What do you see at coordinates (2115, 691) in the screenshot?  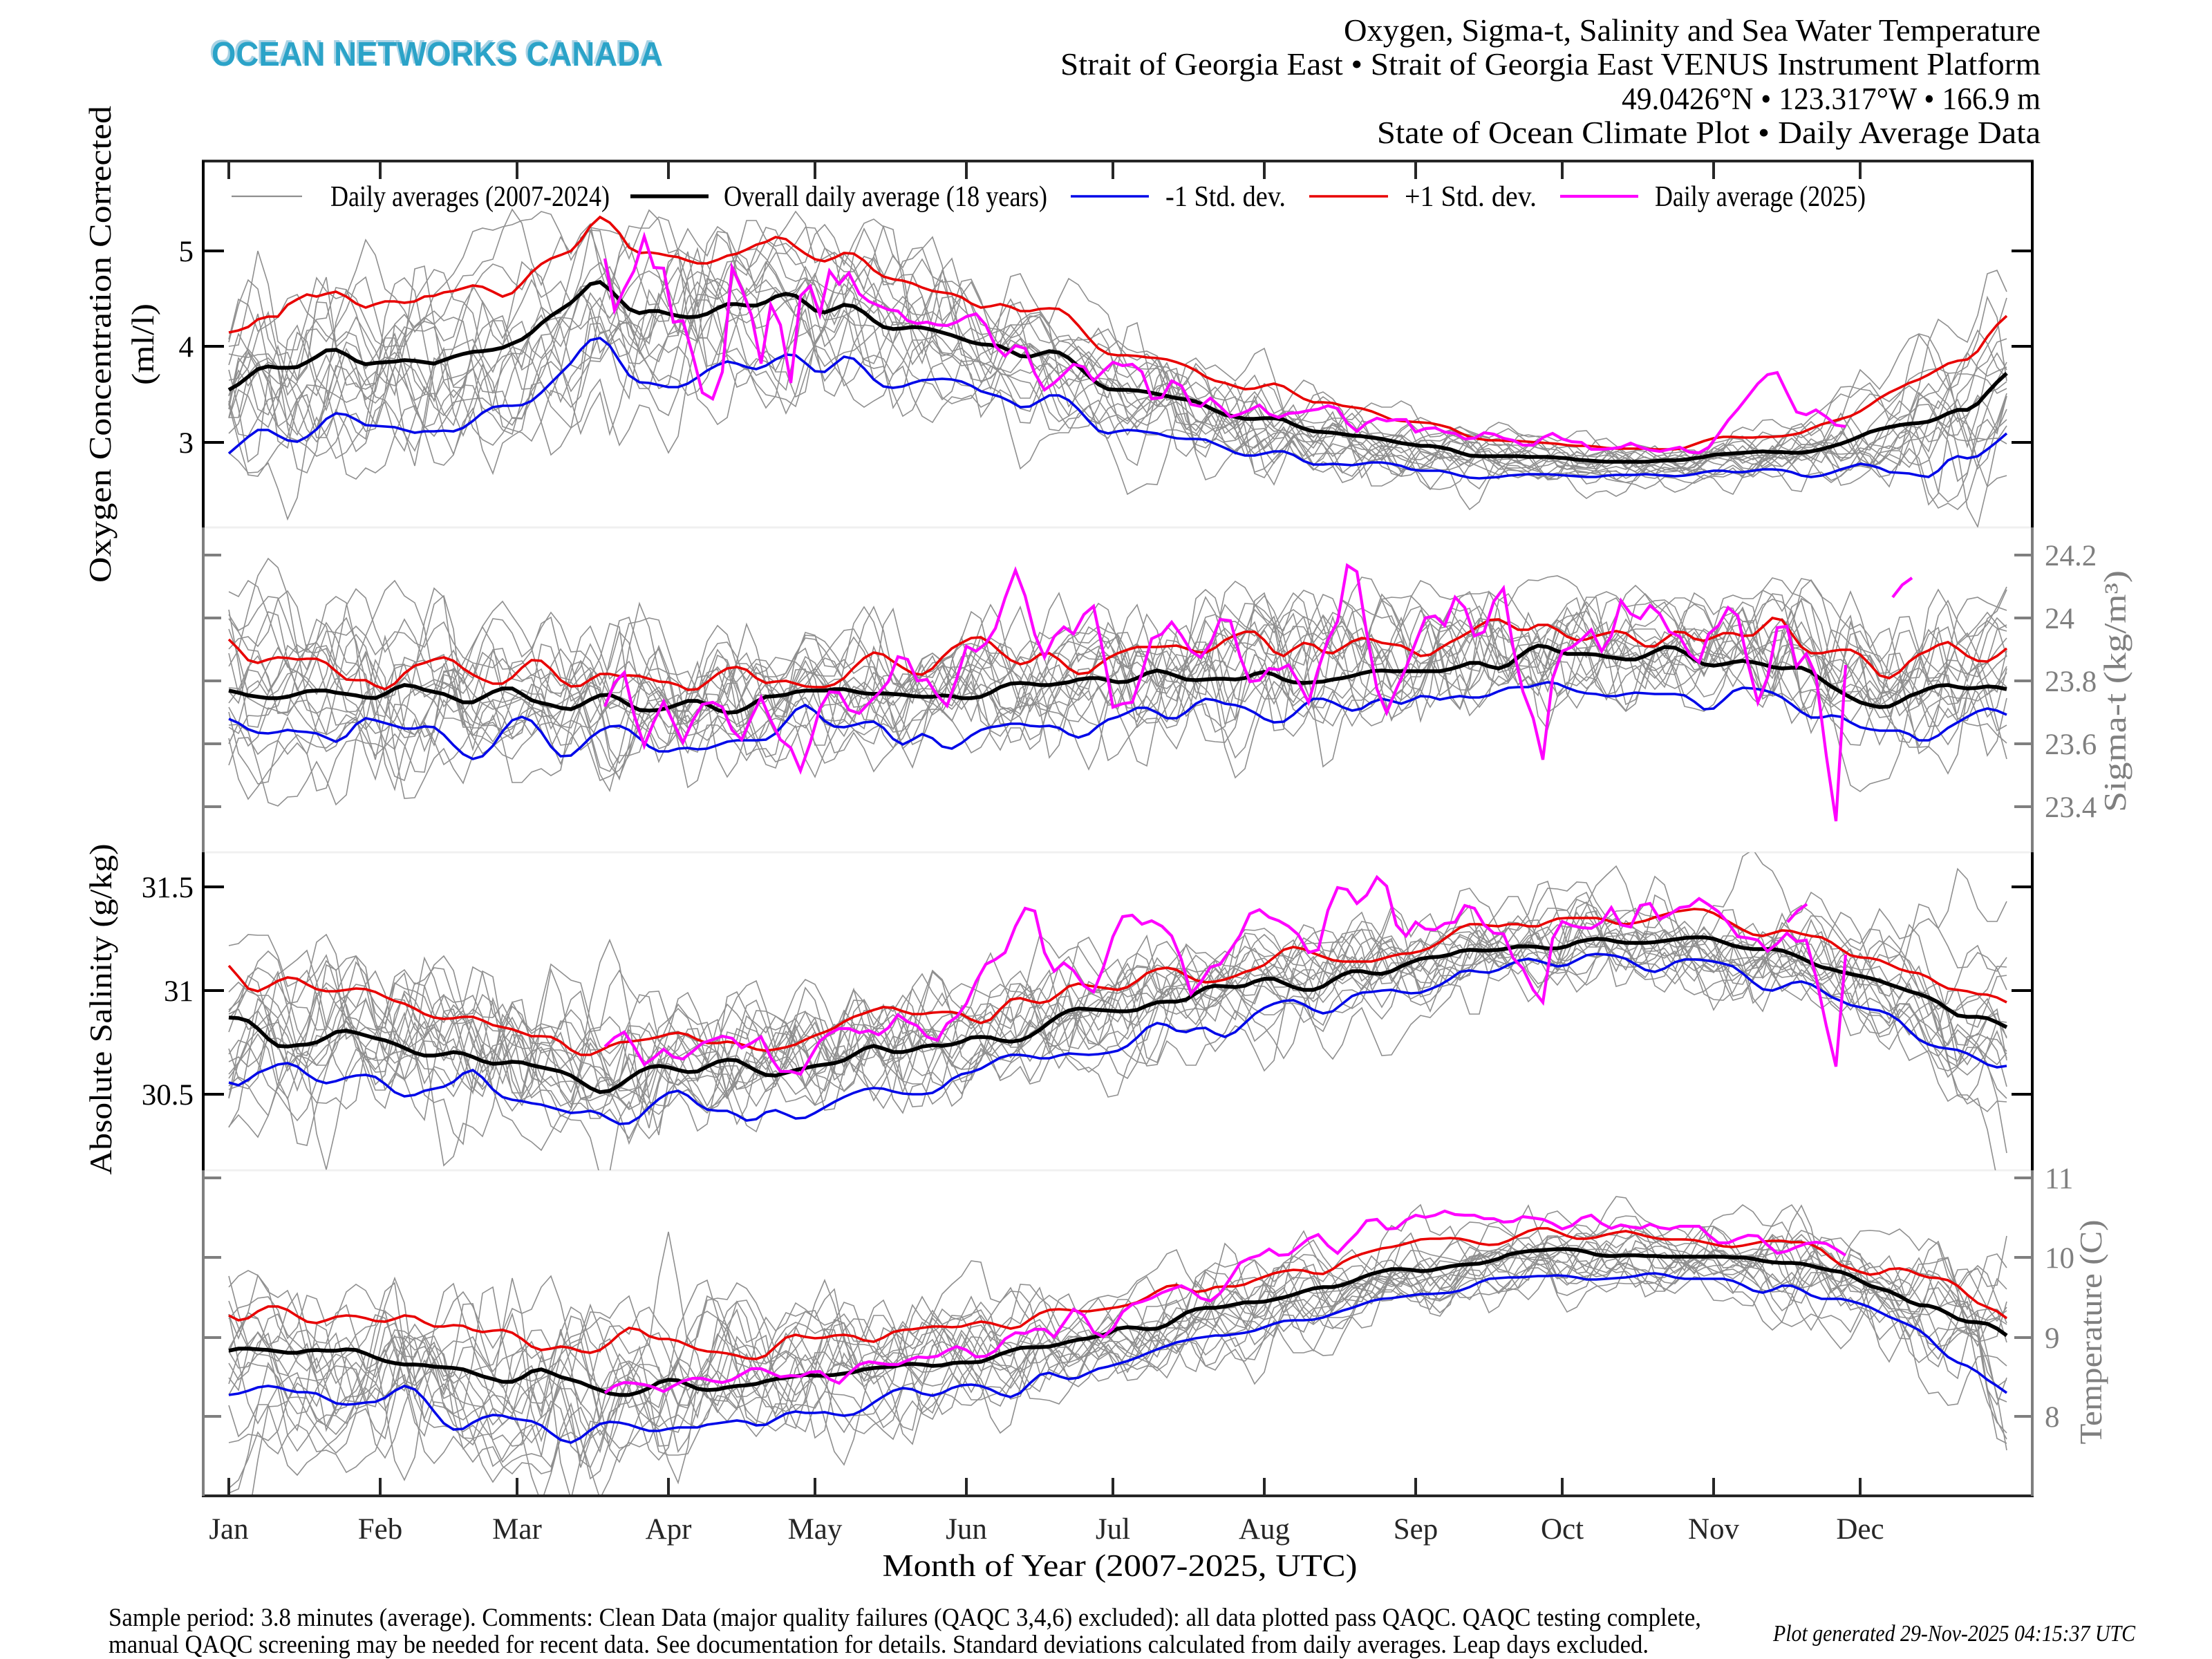 I see `svg-text: Sigma-t (kg/m³)` at bounding box center [2115, 691].